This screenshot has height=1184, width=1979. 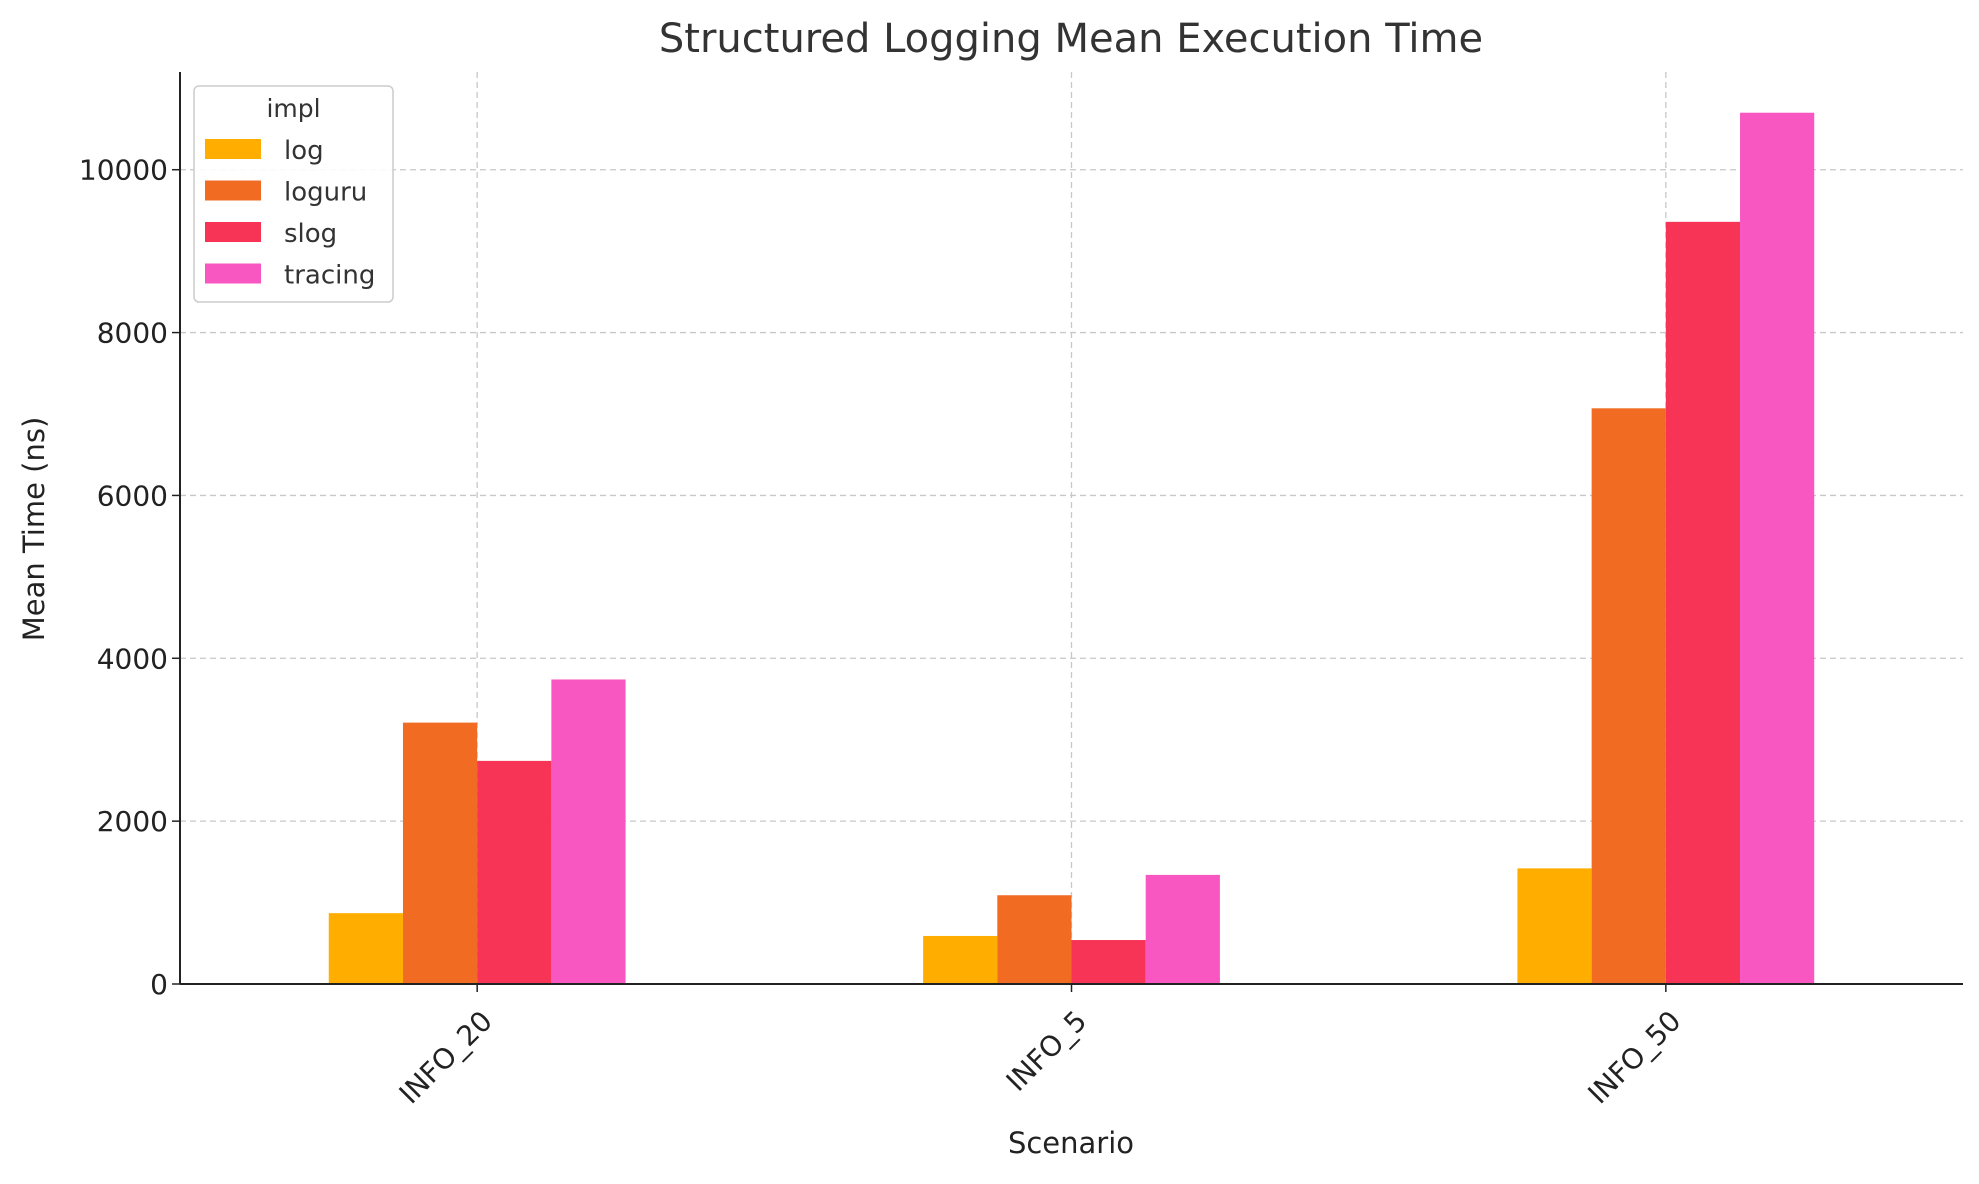 What do you see at coordinates (233, 149) in the screenshot?
I see `legend-swatch-log` at bounding box center [233, 149].